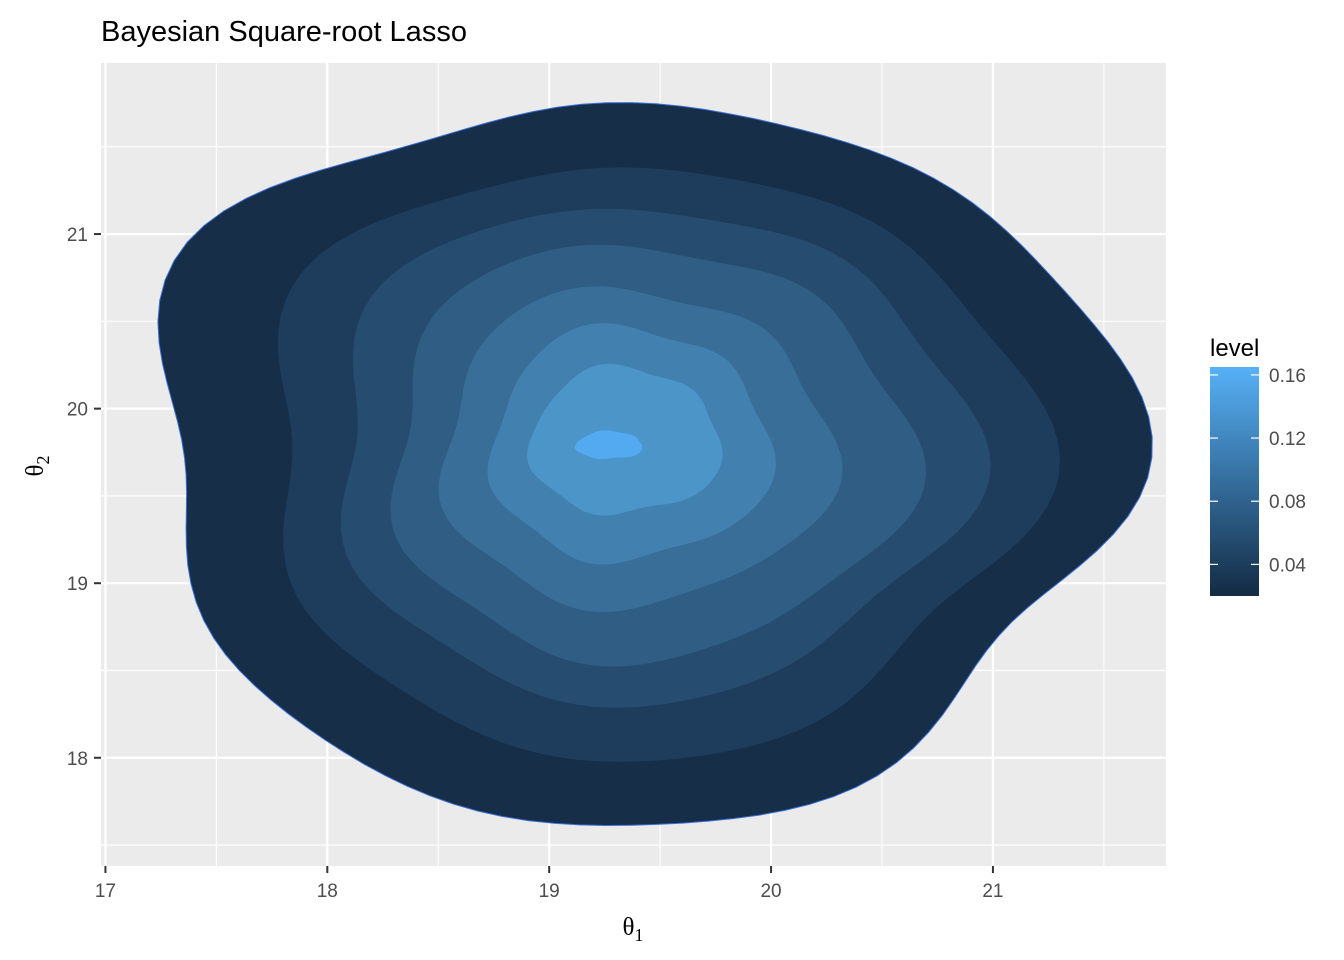 This screenshot has height=960, width=1344. I want to click on chart-title: Bayesian Square-root Lasso, so click(284, 32).